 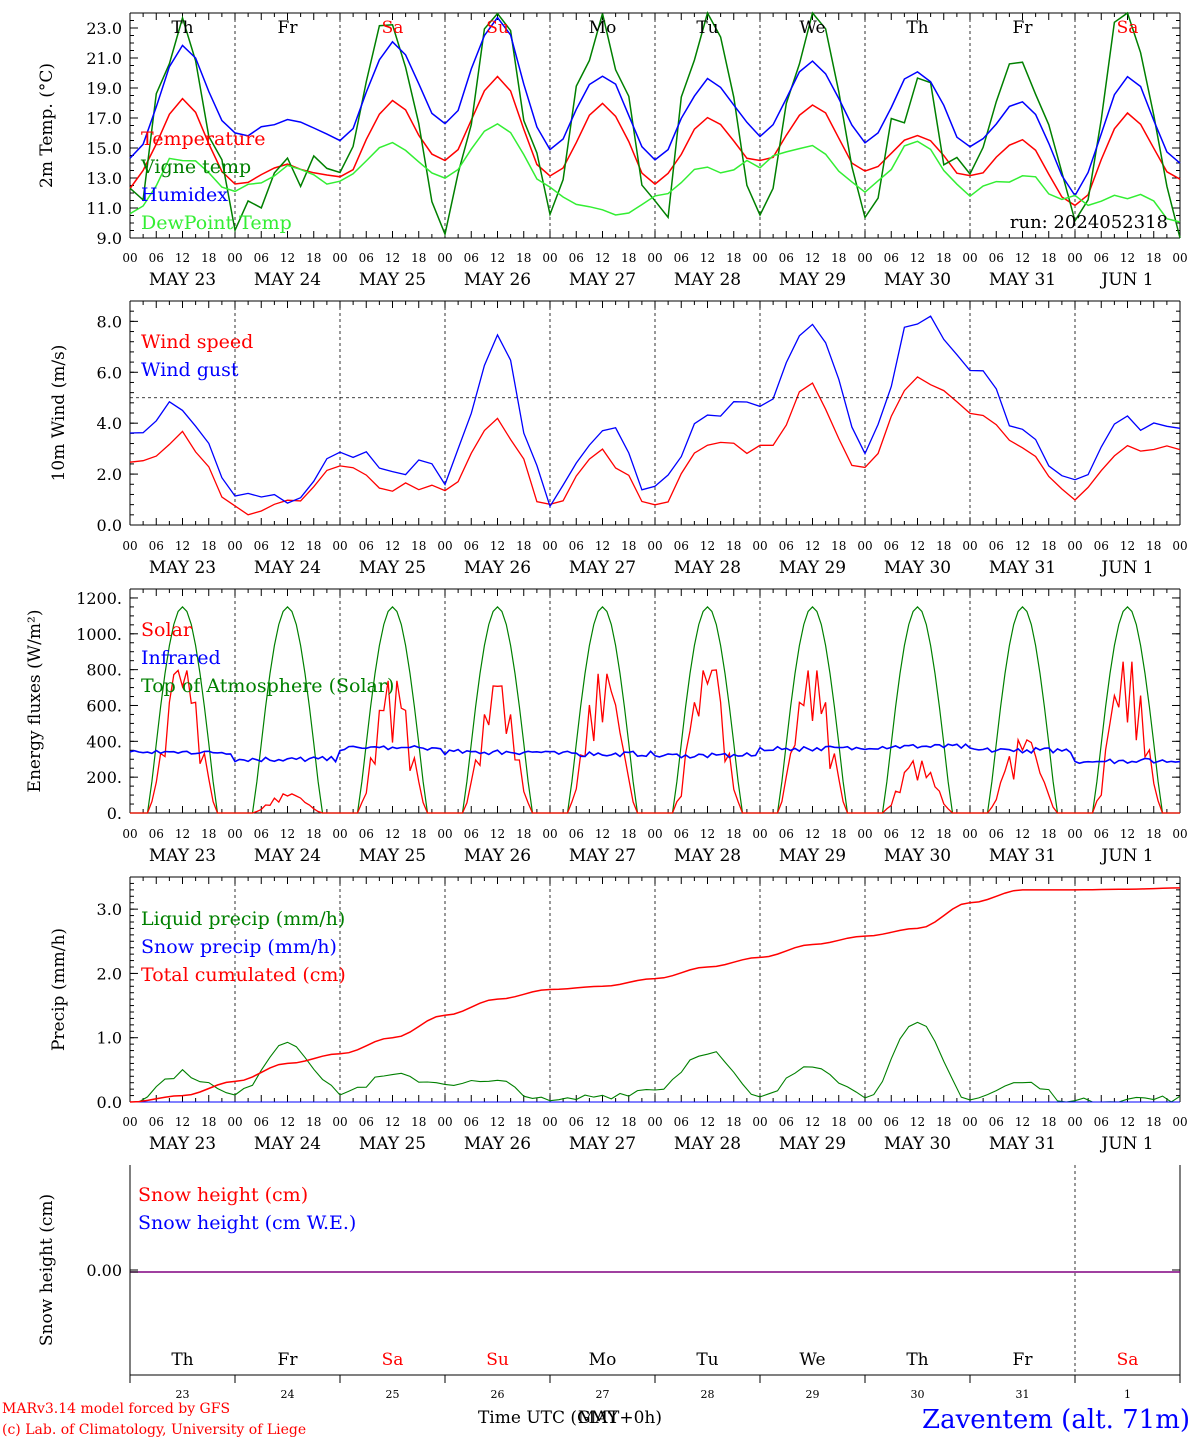 I want to click on y-tick-label: 4.0, so click(x=109, y=423).